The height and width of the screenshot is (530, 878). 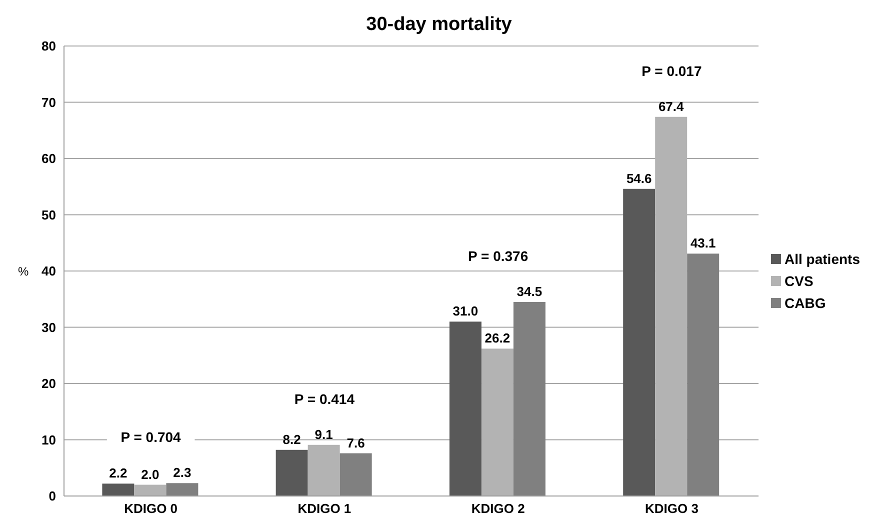 I want to click on y-tick-label: 50, so click(x=49, y=214).